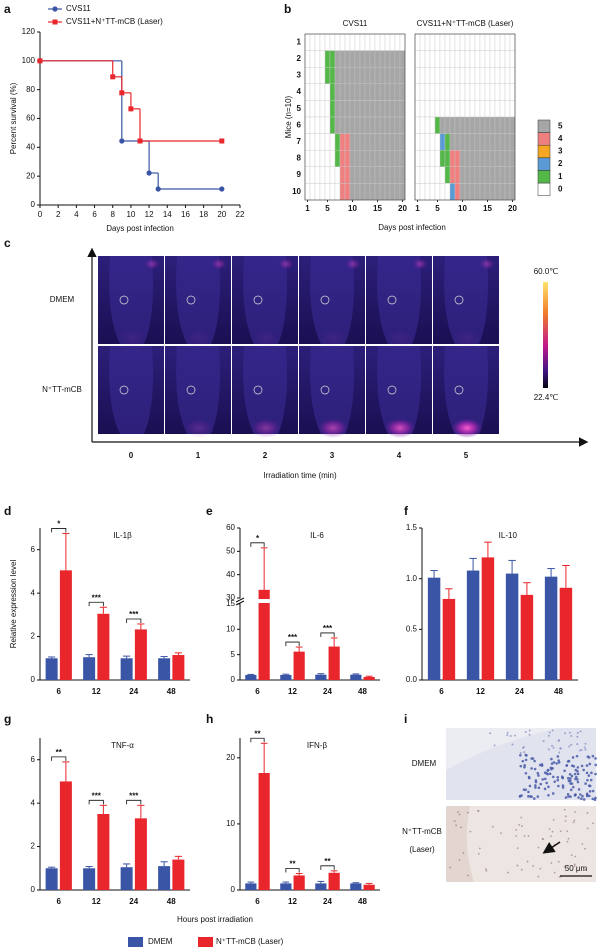  What do you see at coordinates (76, 214) in the screenshot?
I see `x-tick-label: 4` at bounding box center [76, 214].